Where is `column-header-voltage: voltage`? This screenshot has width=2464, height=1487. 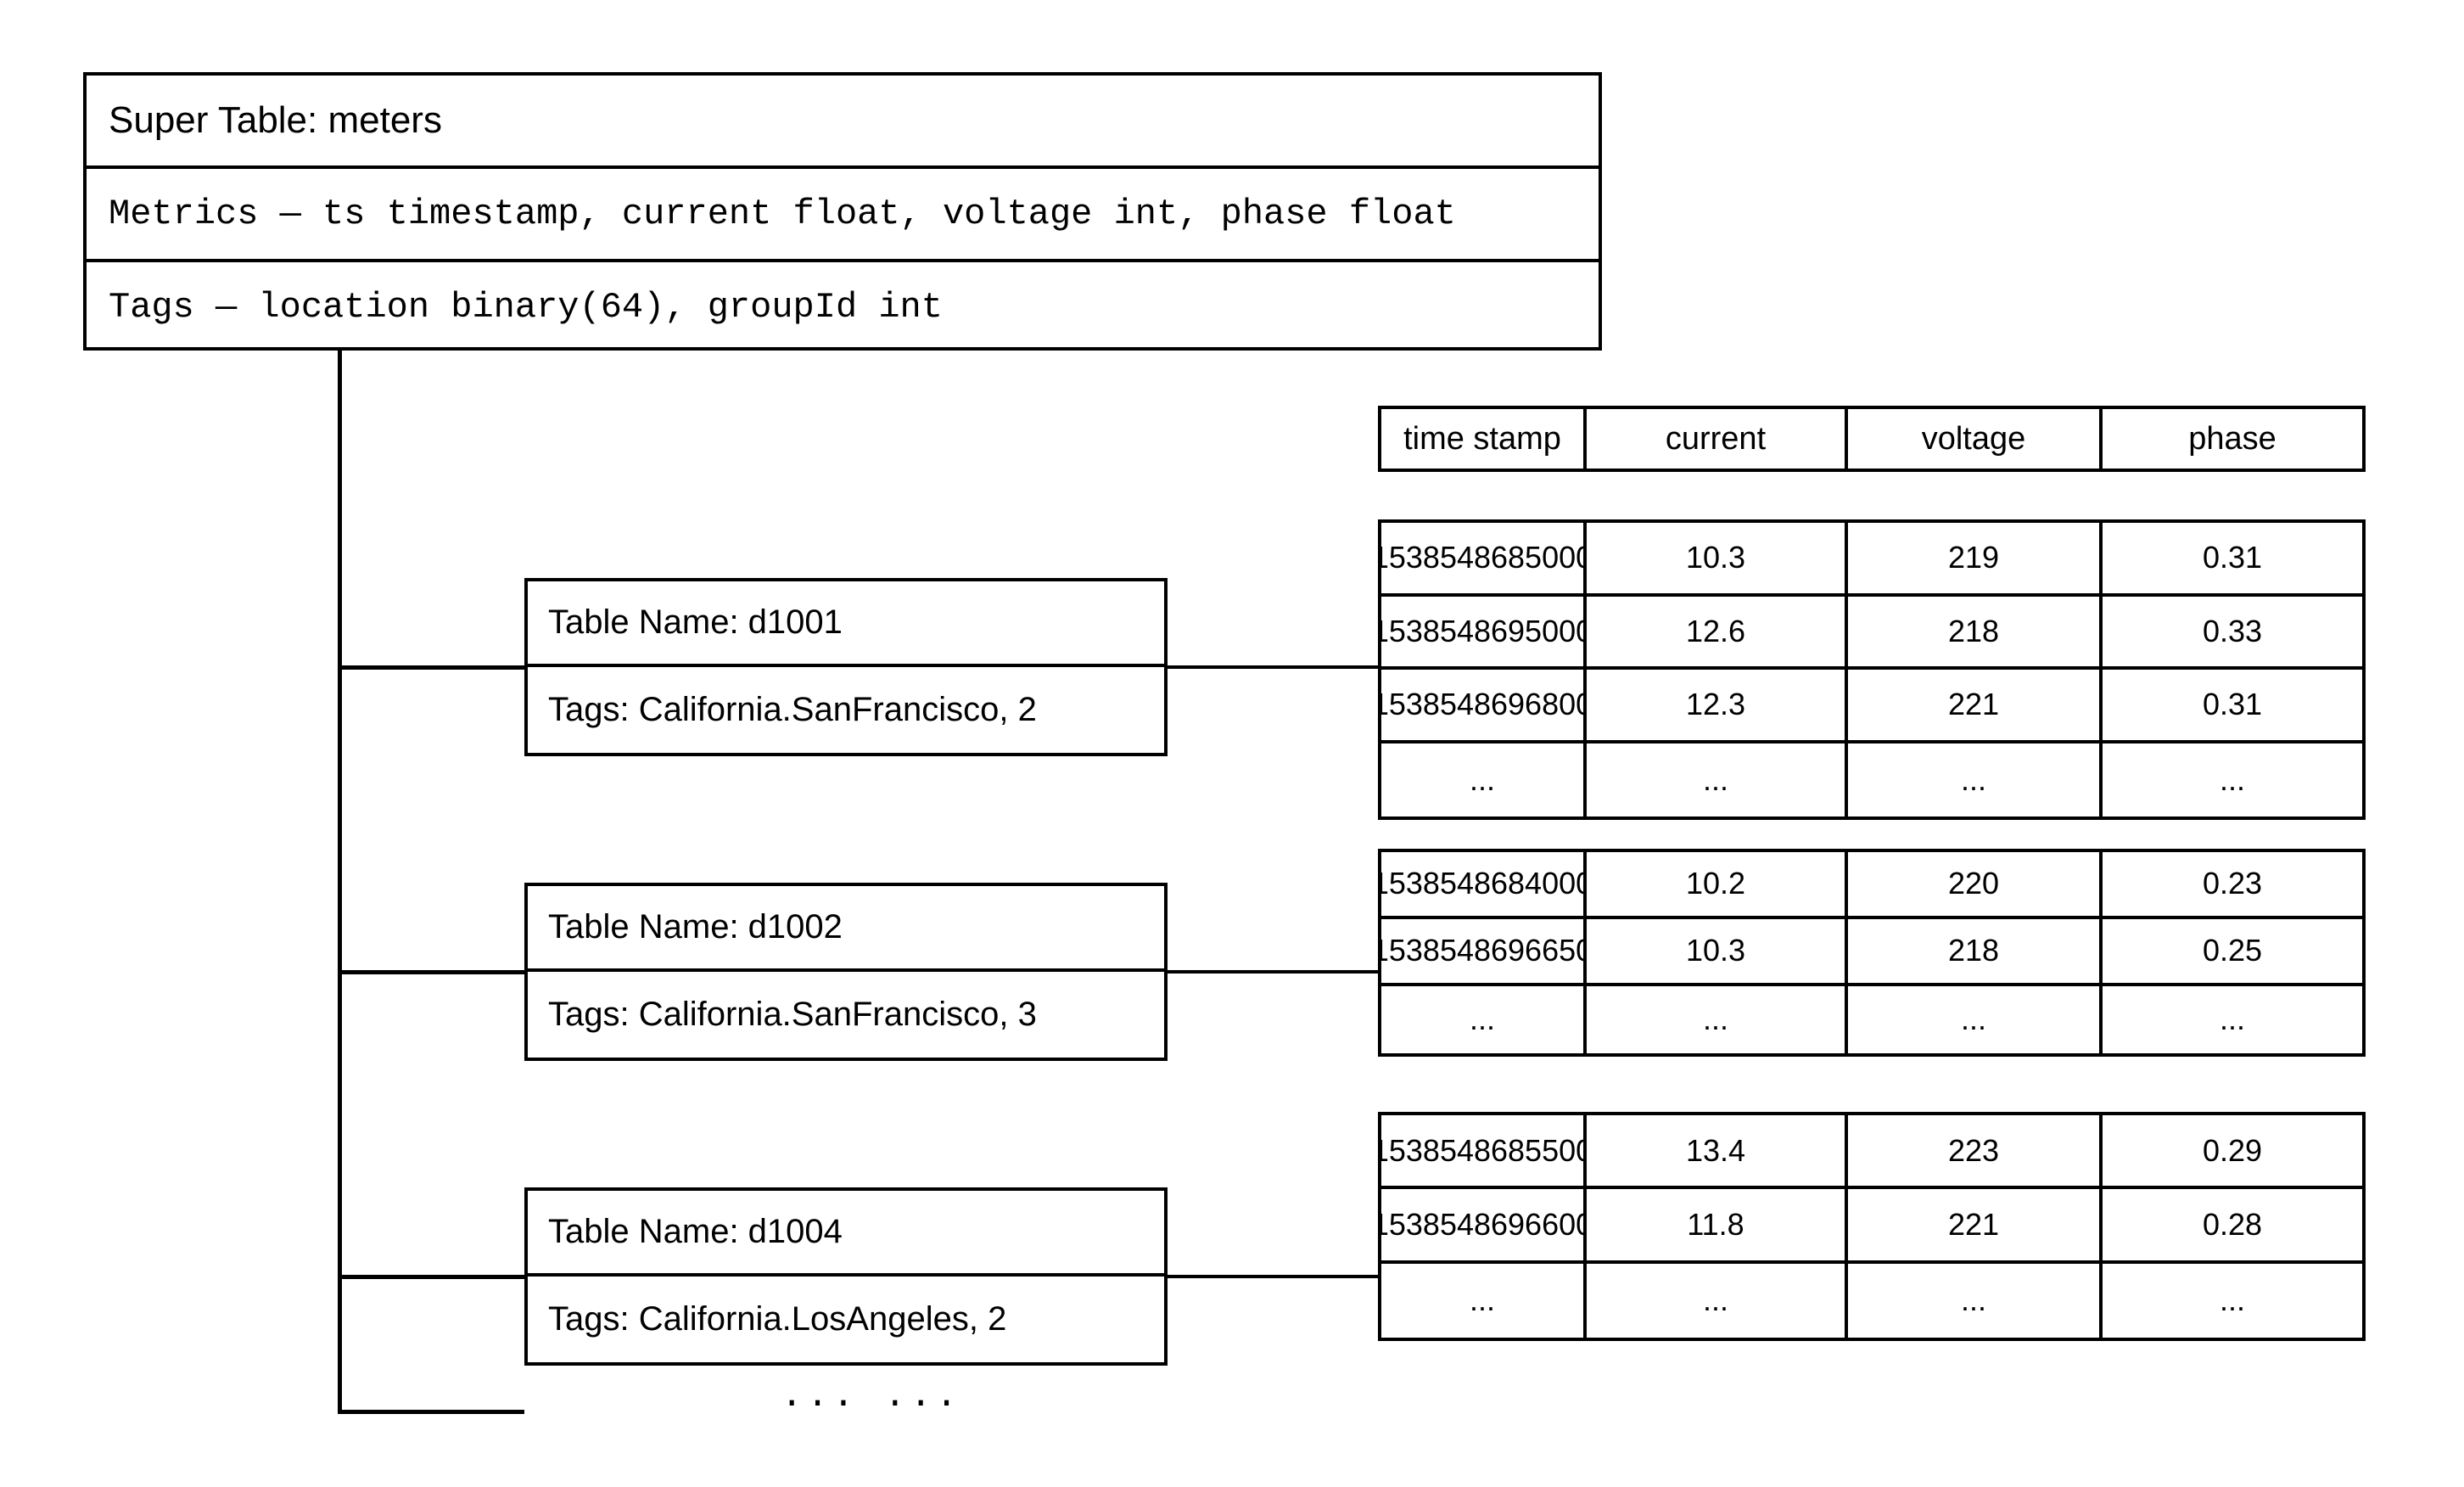
column-header-voltage: voltage is located at coordinates (1976, 439).